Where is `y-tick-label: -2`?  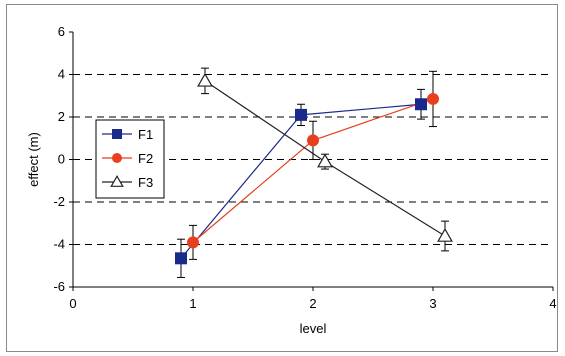
y-tick-label: -2 is located at coordinates (59, 201).